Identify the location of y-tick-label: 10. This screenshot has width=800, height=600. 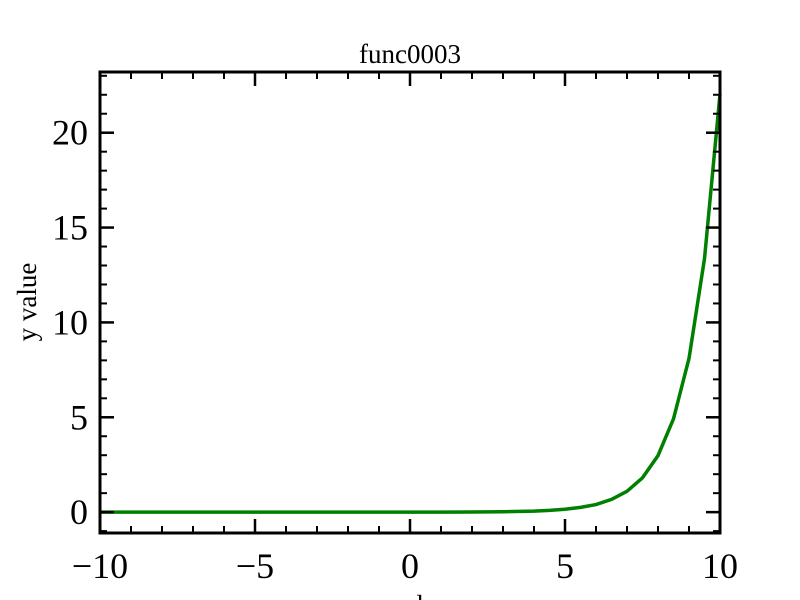
(70, 322).